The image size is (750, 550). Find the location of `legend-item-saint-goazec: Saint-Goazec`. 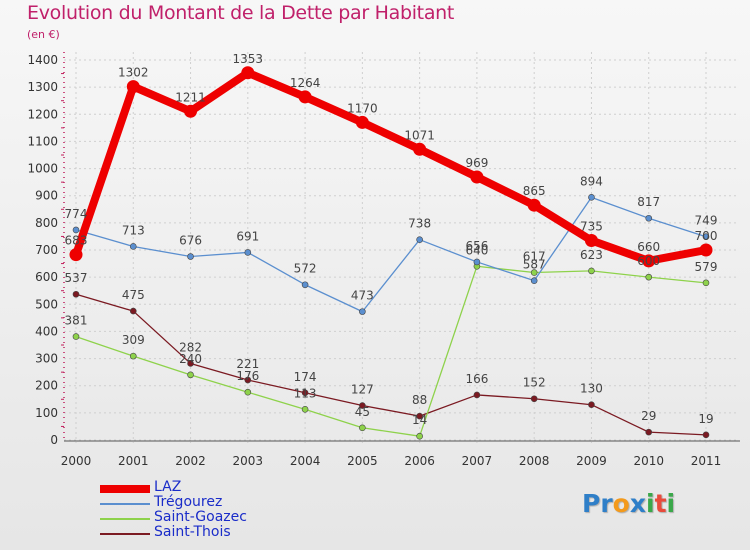

legend-item-saint-goazec: Saint-Goazec is located at coordinates (225, 517).